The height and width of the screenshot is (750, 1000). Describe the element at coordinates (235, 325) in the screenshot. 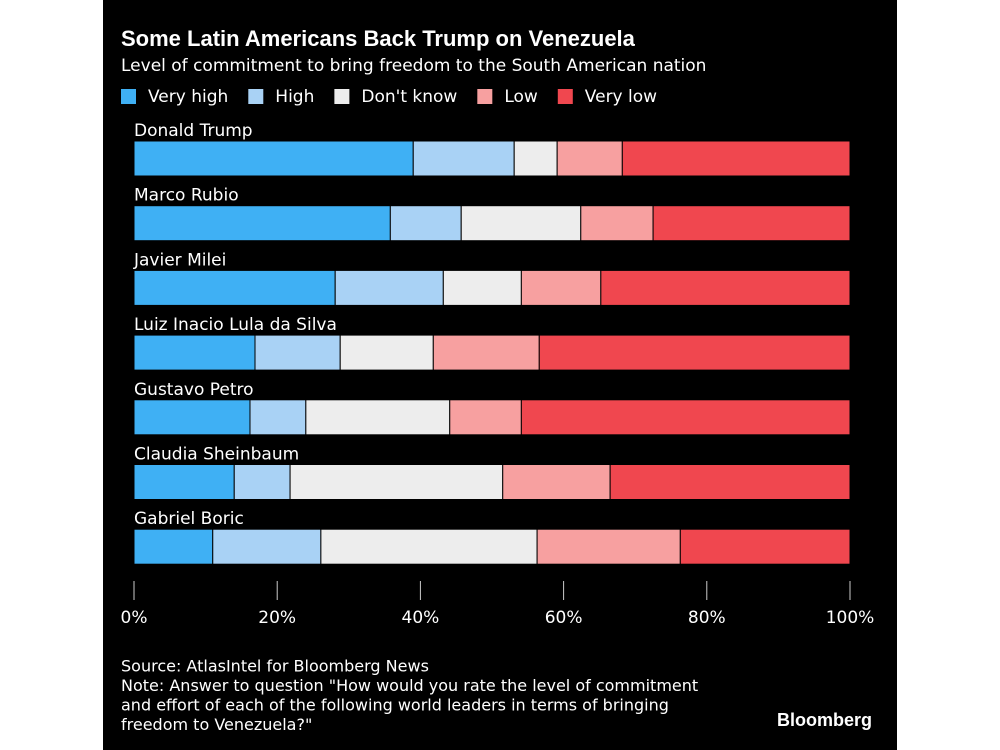

I see `category-label: Luiz Inacio Lula da Silva` at that location.